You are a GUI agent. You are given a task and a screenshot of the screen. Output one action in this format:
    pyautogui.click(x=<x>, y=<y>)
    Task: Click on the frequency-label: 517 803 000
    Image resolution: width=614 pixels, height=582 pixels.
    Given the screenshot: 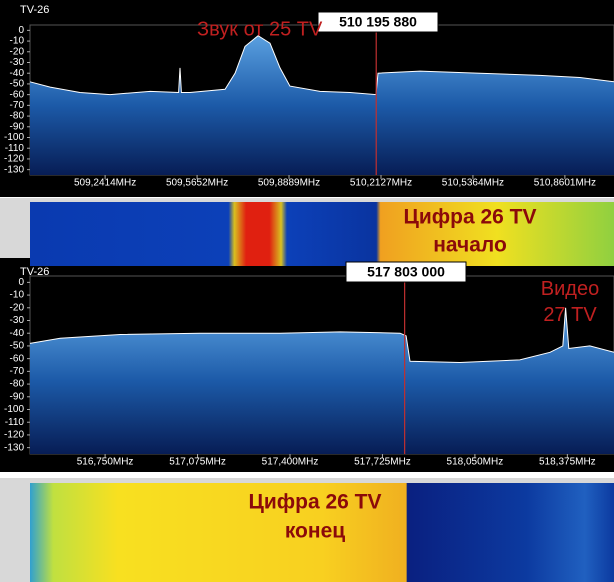 What is the action you would take?
    pyautogui.click(x=406, y=272)
    